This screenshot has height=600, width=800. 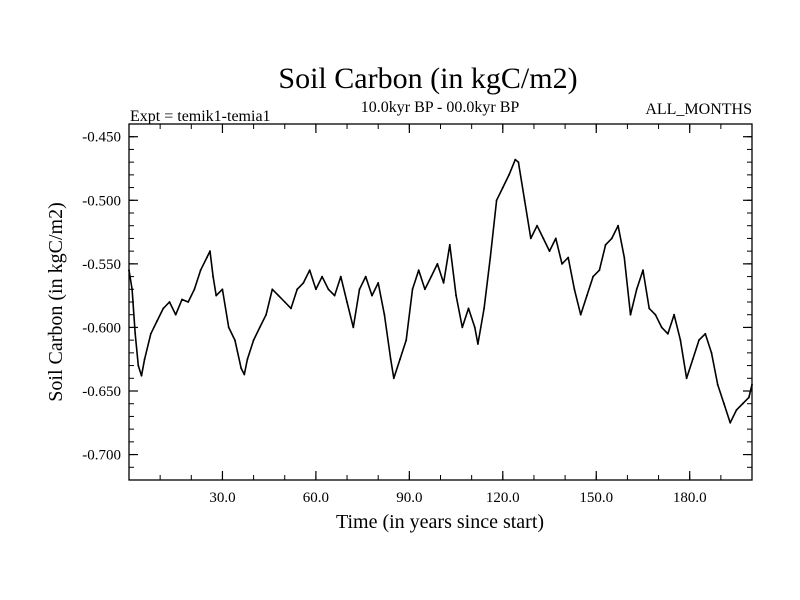 I want to click on y-axis-label: Soil Carbon (in kgC/m2), so click(x=56, y=301).